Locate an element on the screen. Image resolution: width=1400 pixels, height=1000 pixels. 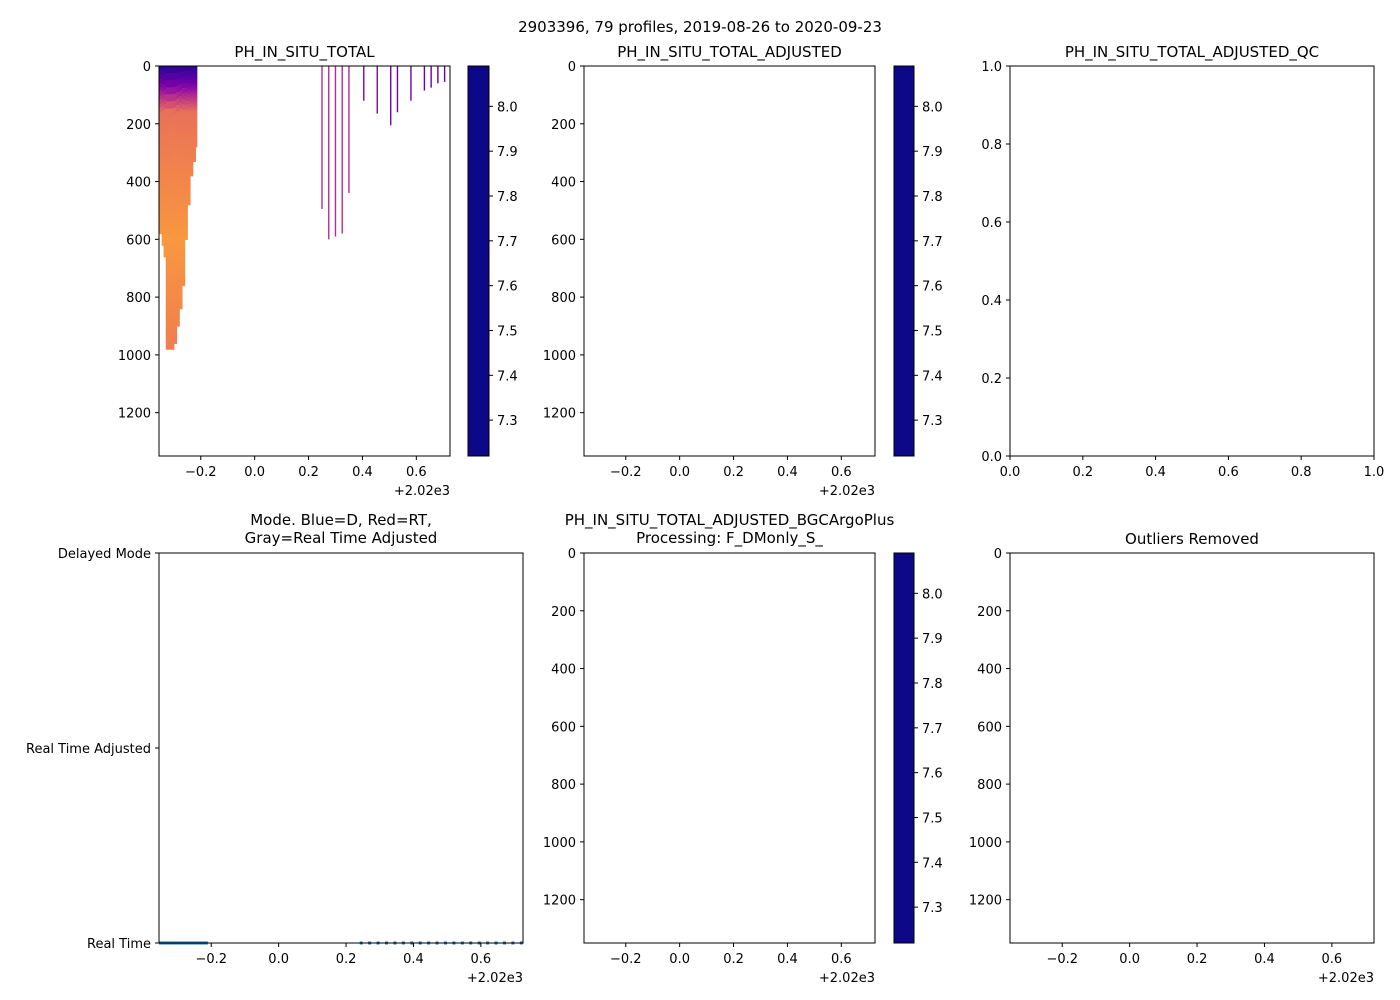
colorbar-tick-label: 7.9 is located at coordinates (932, 152).